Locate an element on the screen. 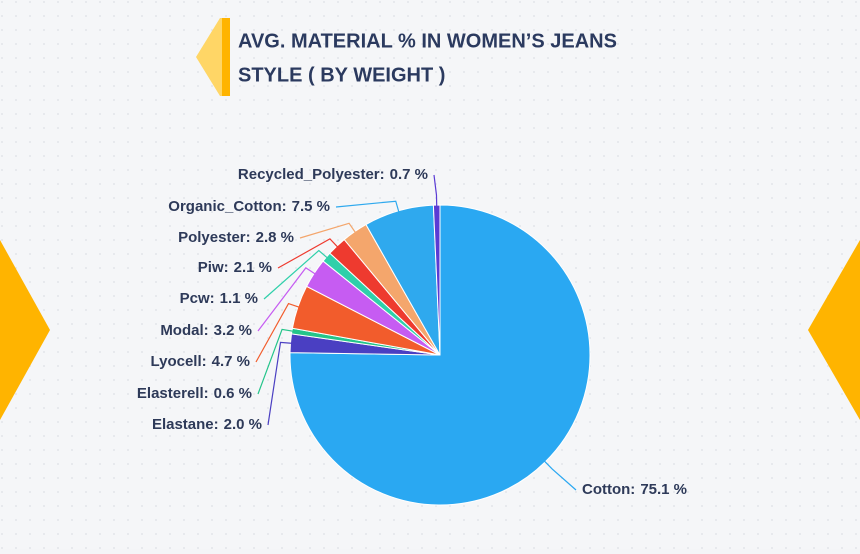  label-category: Elasterell: is located at coordinates (173, 393).